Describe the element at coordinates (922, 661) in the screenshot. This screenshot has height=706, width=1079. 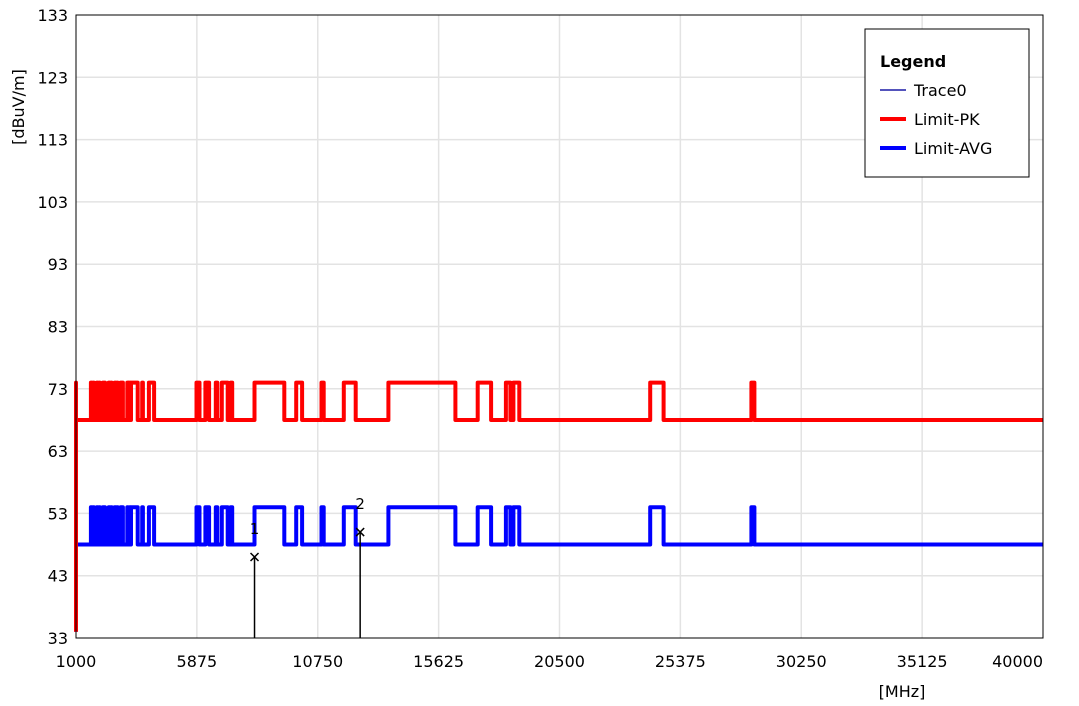
I see `x-tick-label: 35125` at that location.